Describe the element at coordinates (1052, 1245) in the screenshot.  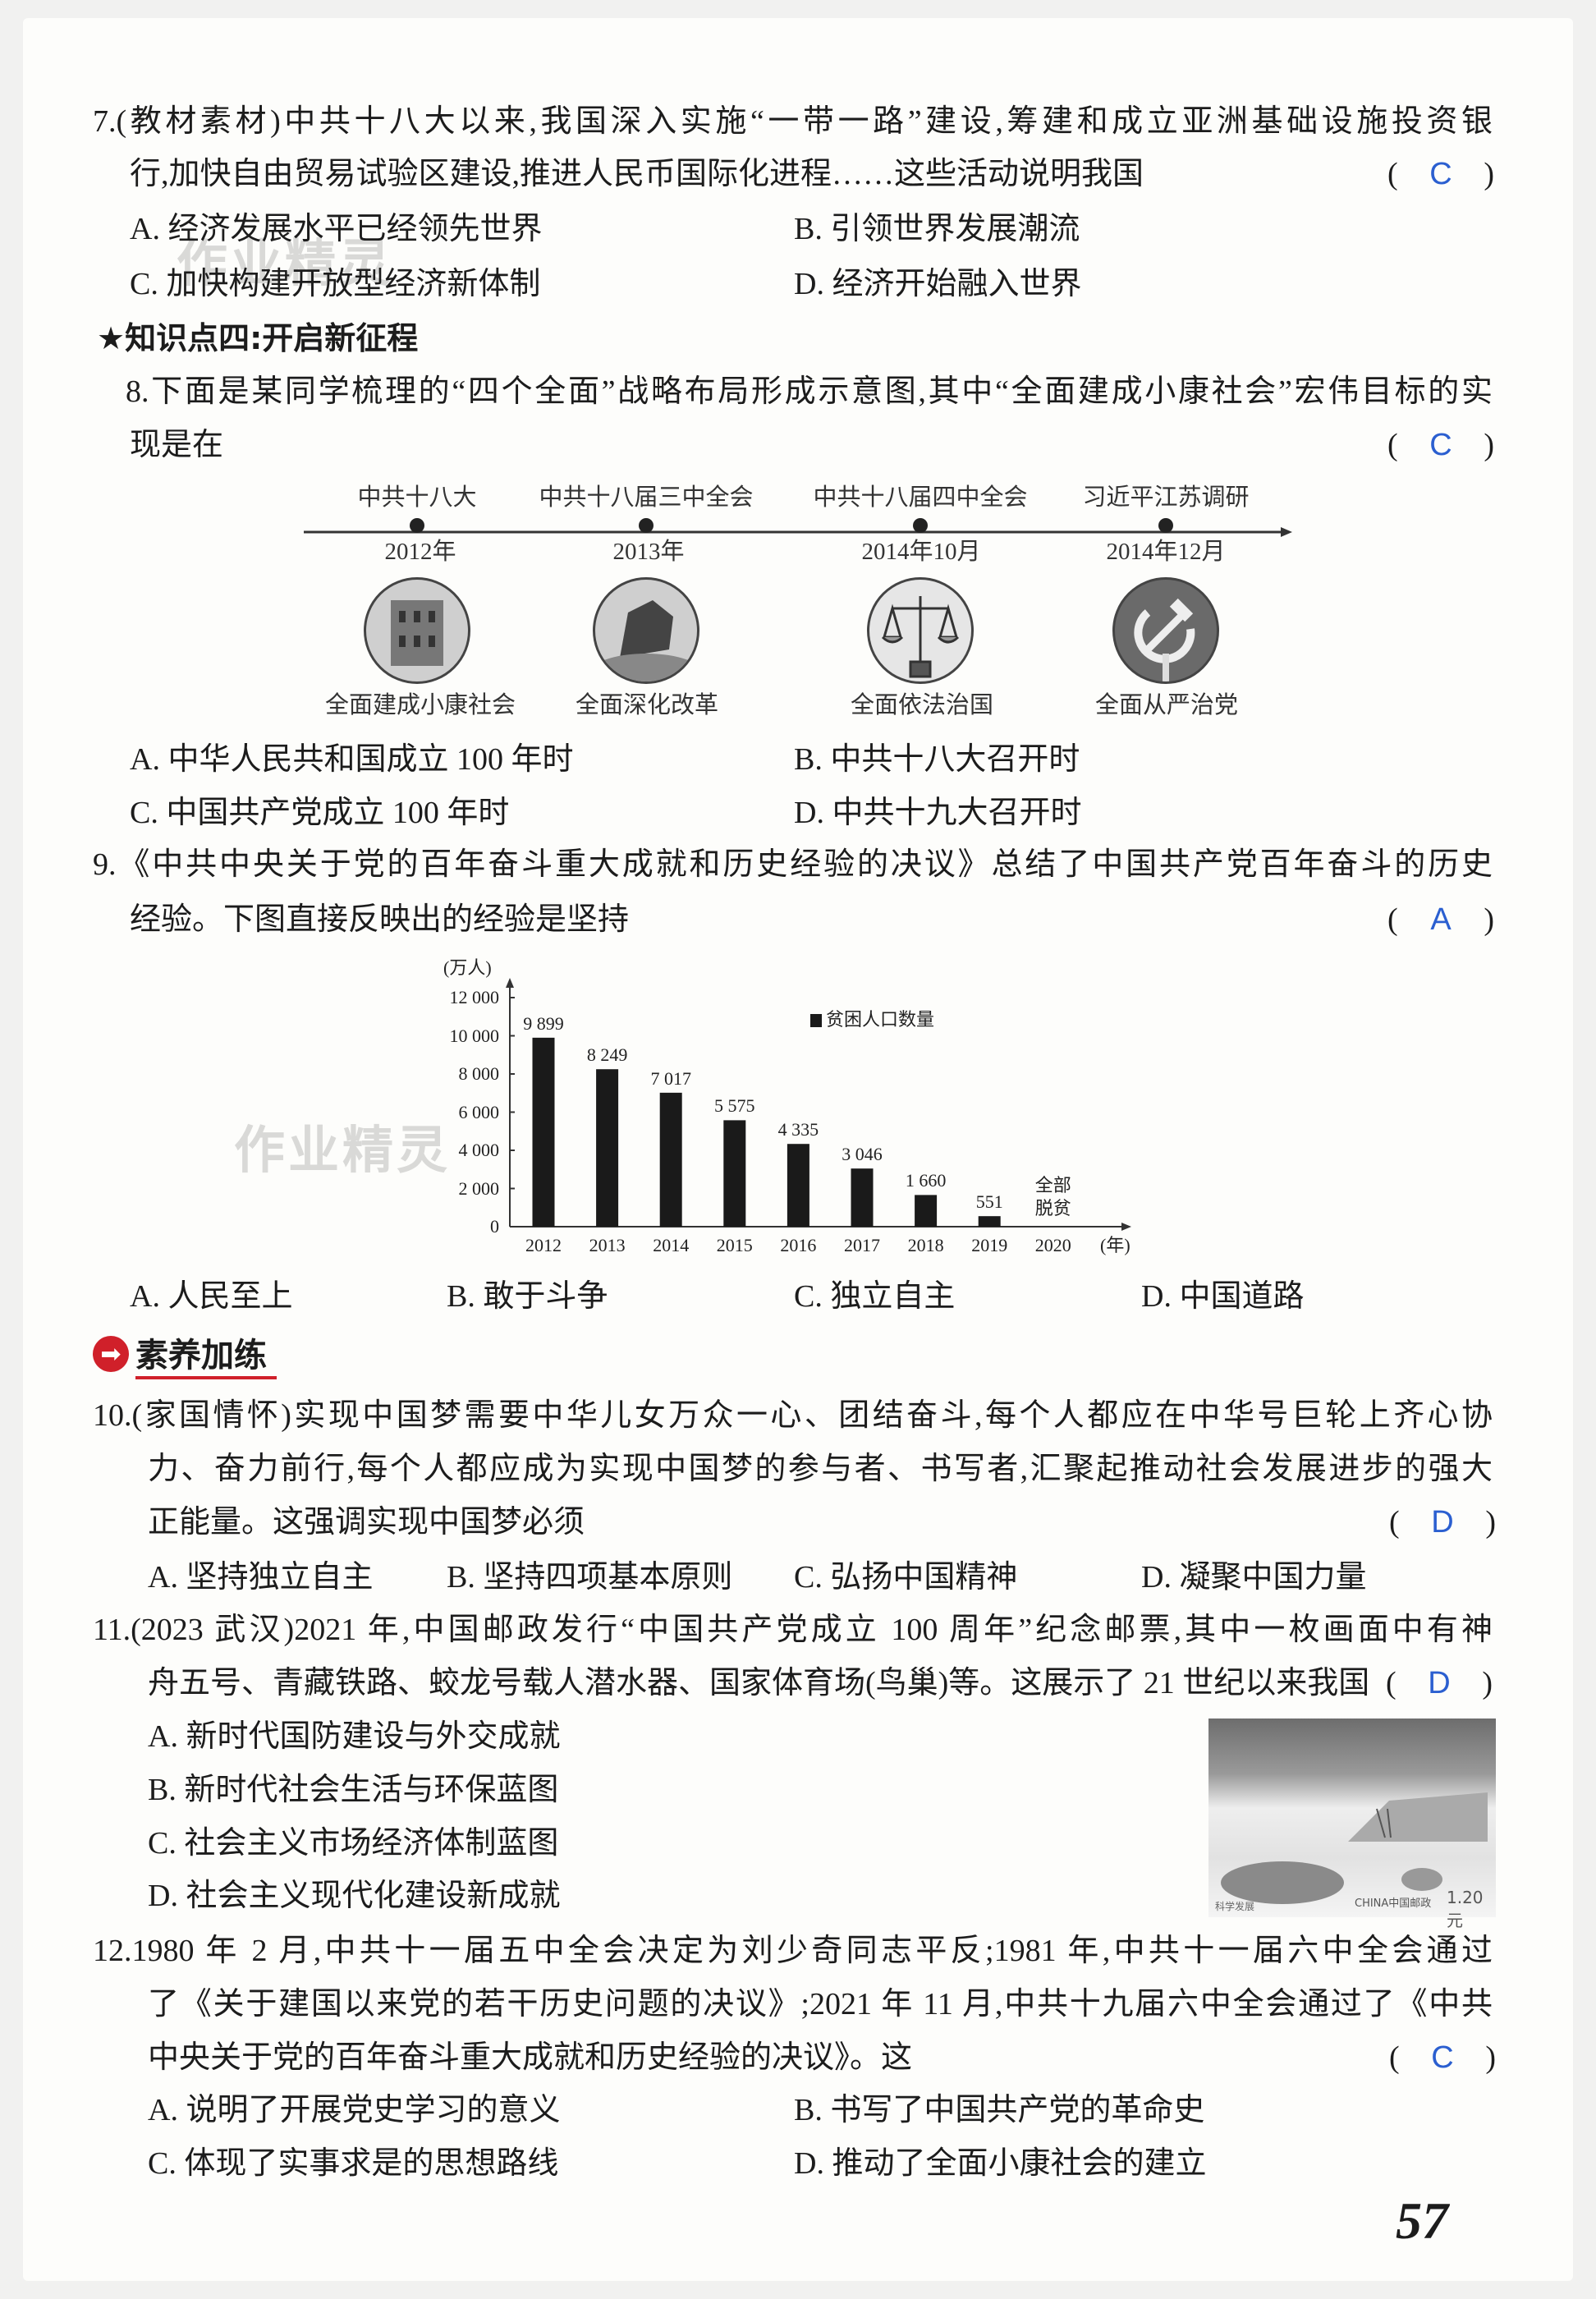
I see `x-tick-label: 2020` at that location.